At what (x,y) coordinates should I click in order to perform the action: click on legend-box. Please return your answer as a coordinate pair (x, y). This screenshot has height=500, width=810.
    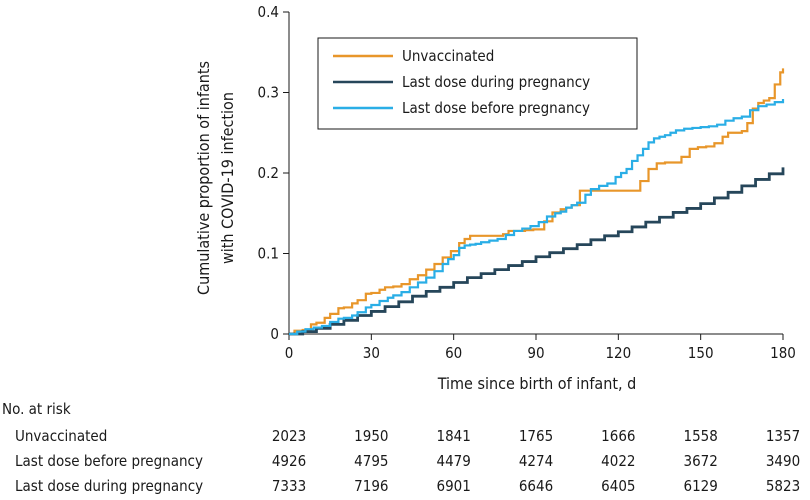
    Looking at the image, I should click on (477, 83).